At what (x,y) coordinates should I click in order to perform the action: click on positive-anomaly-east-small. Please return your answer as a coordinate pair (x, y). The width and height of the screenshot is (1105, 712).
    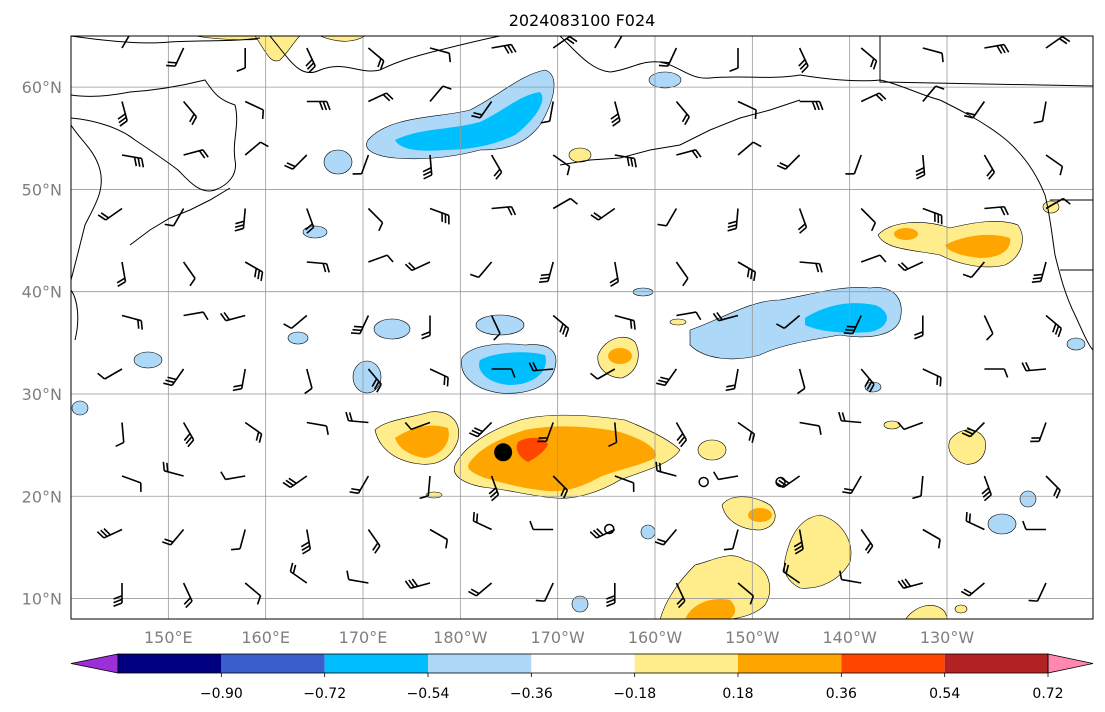
    Looking at the image, I should click on (967, 447).